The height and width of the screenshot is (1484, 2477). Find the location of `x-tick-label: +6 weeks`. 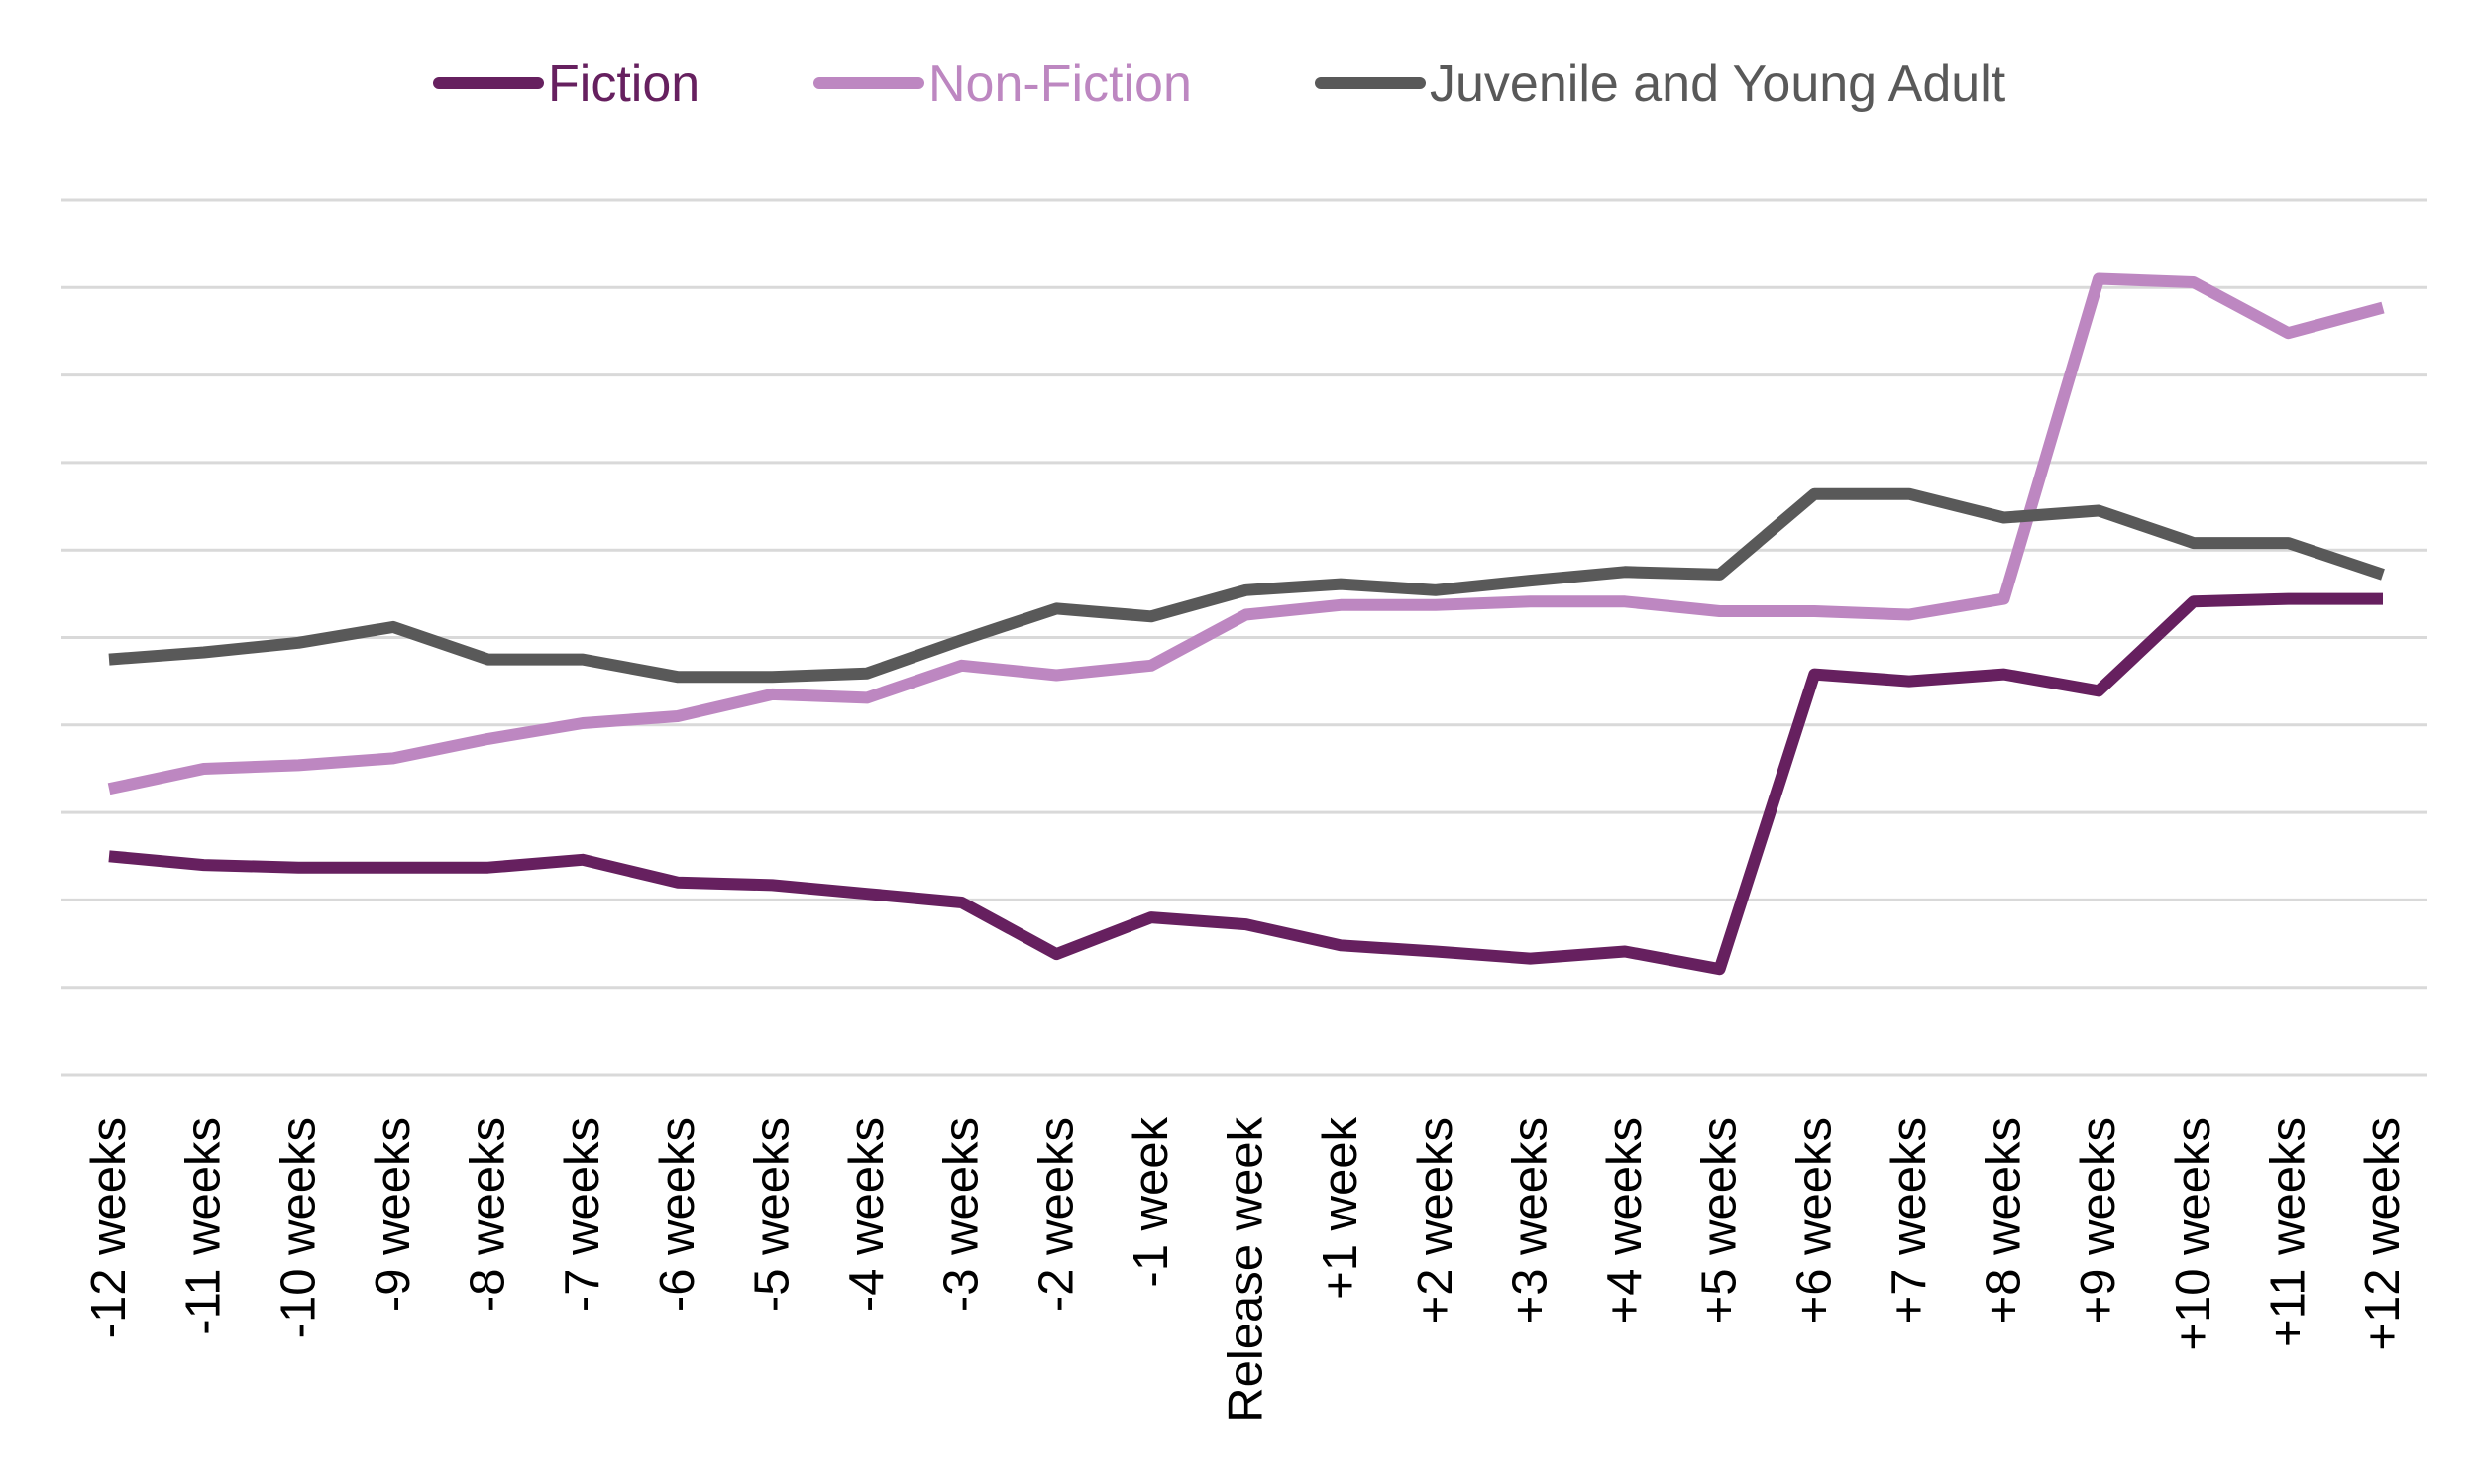

x-tick-label: +6 weeks is located at coordinates (1814, 1220).